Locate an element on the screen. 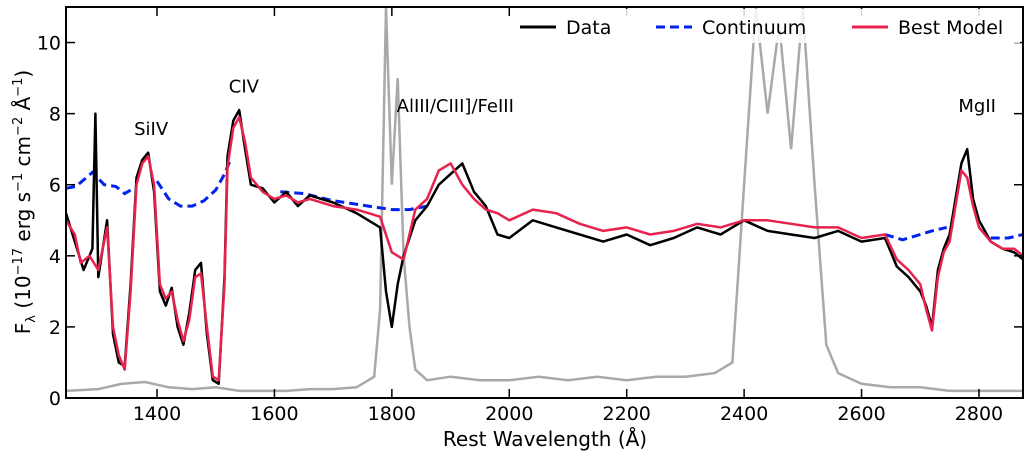 The width and height of the screenshot is (1030, 458). emission-line-label: MgII is located at coordinates (977, 106).